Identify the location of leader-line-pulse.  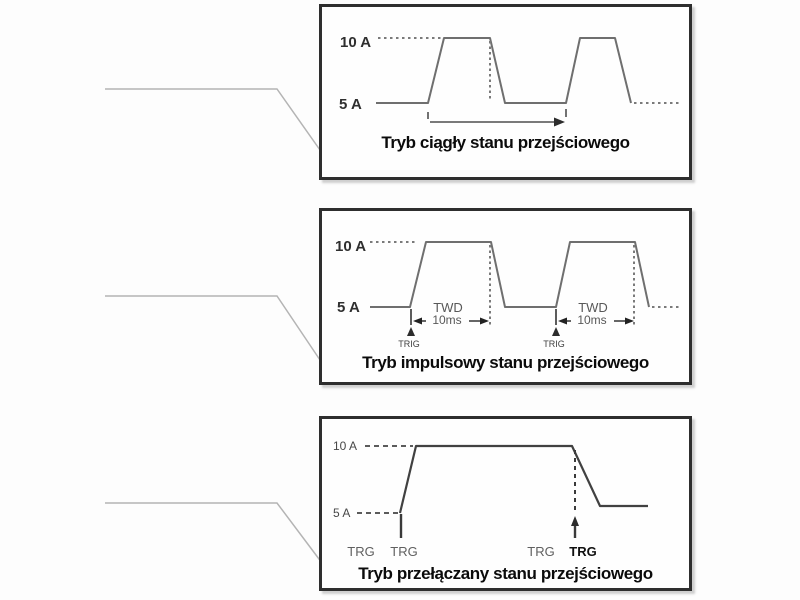
(213, 328).